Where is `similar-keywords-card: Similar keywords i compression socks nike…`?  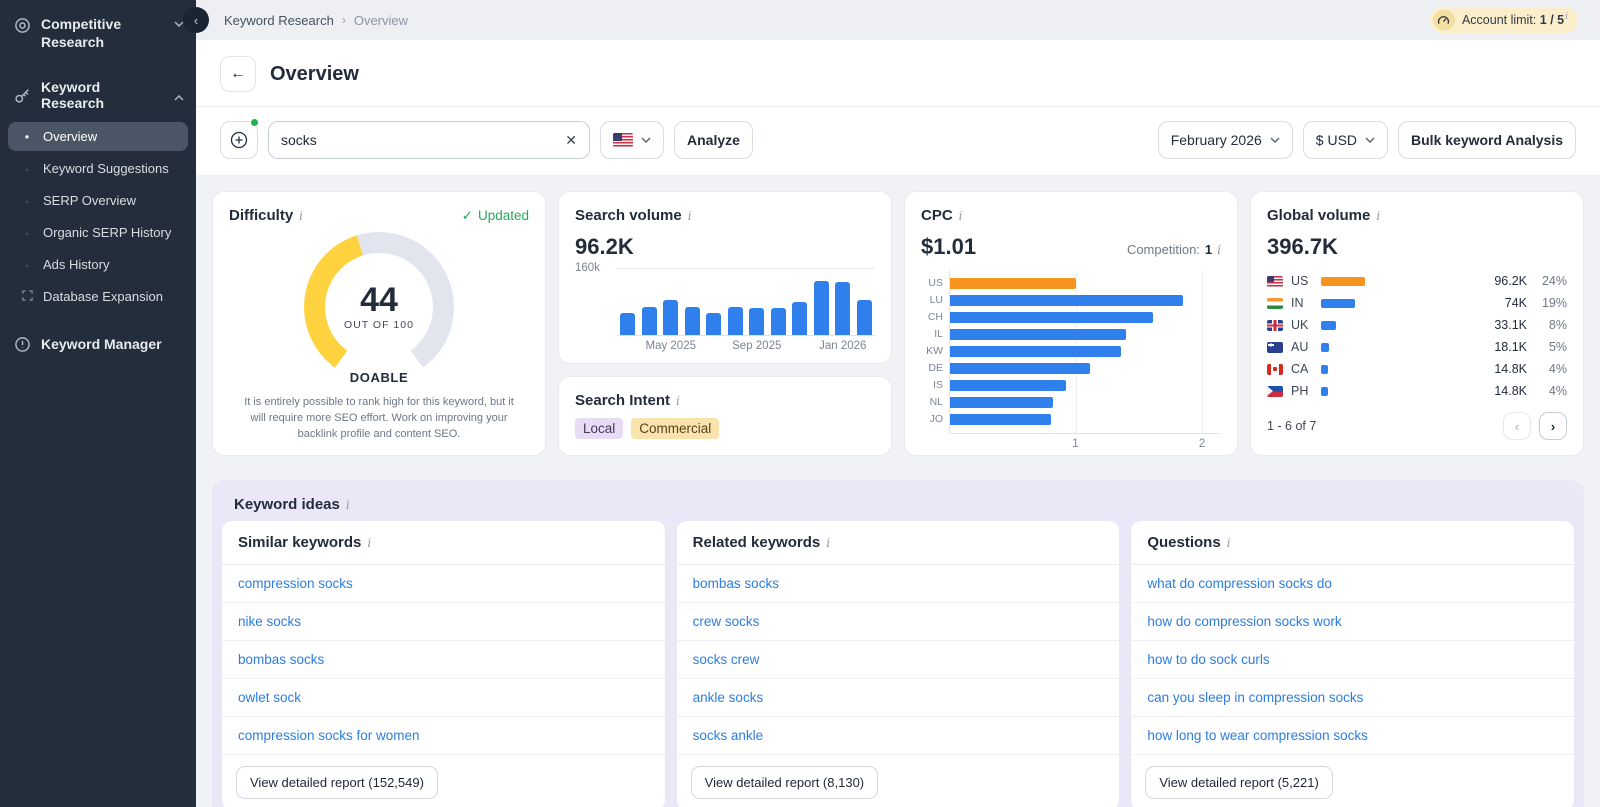
similar-keywords-card: Similar keywords i compression socks nike… is located at coordinates (443, 664).